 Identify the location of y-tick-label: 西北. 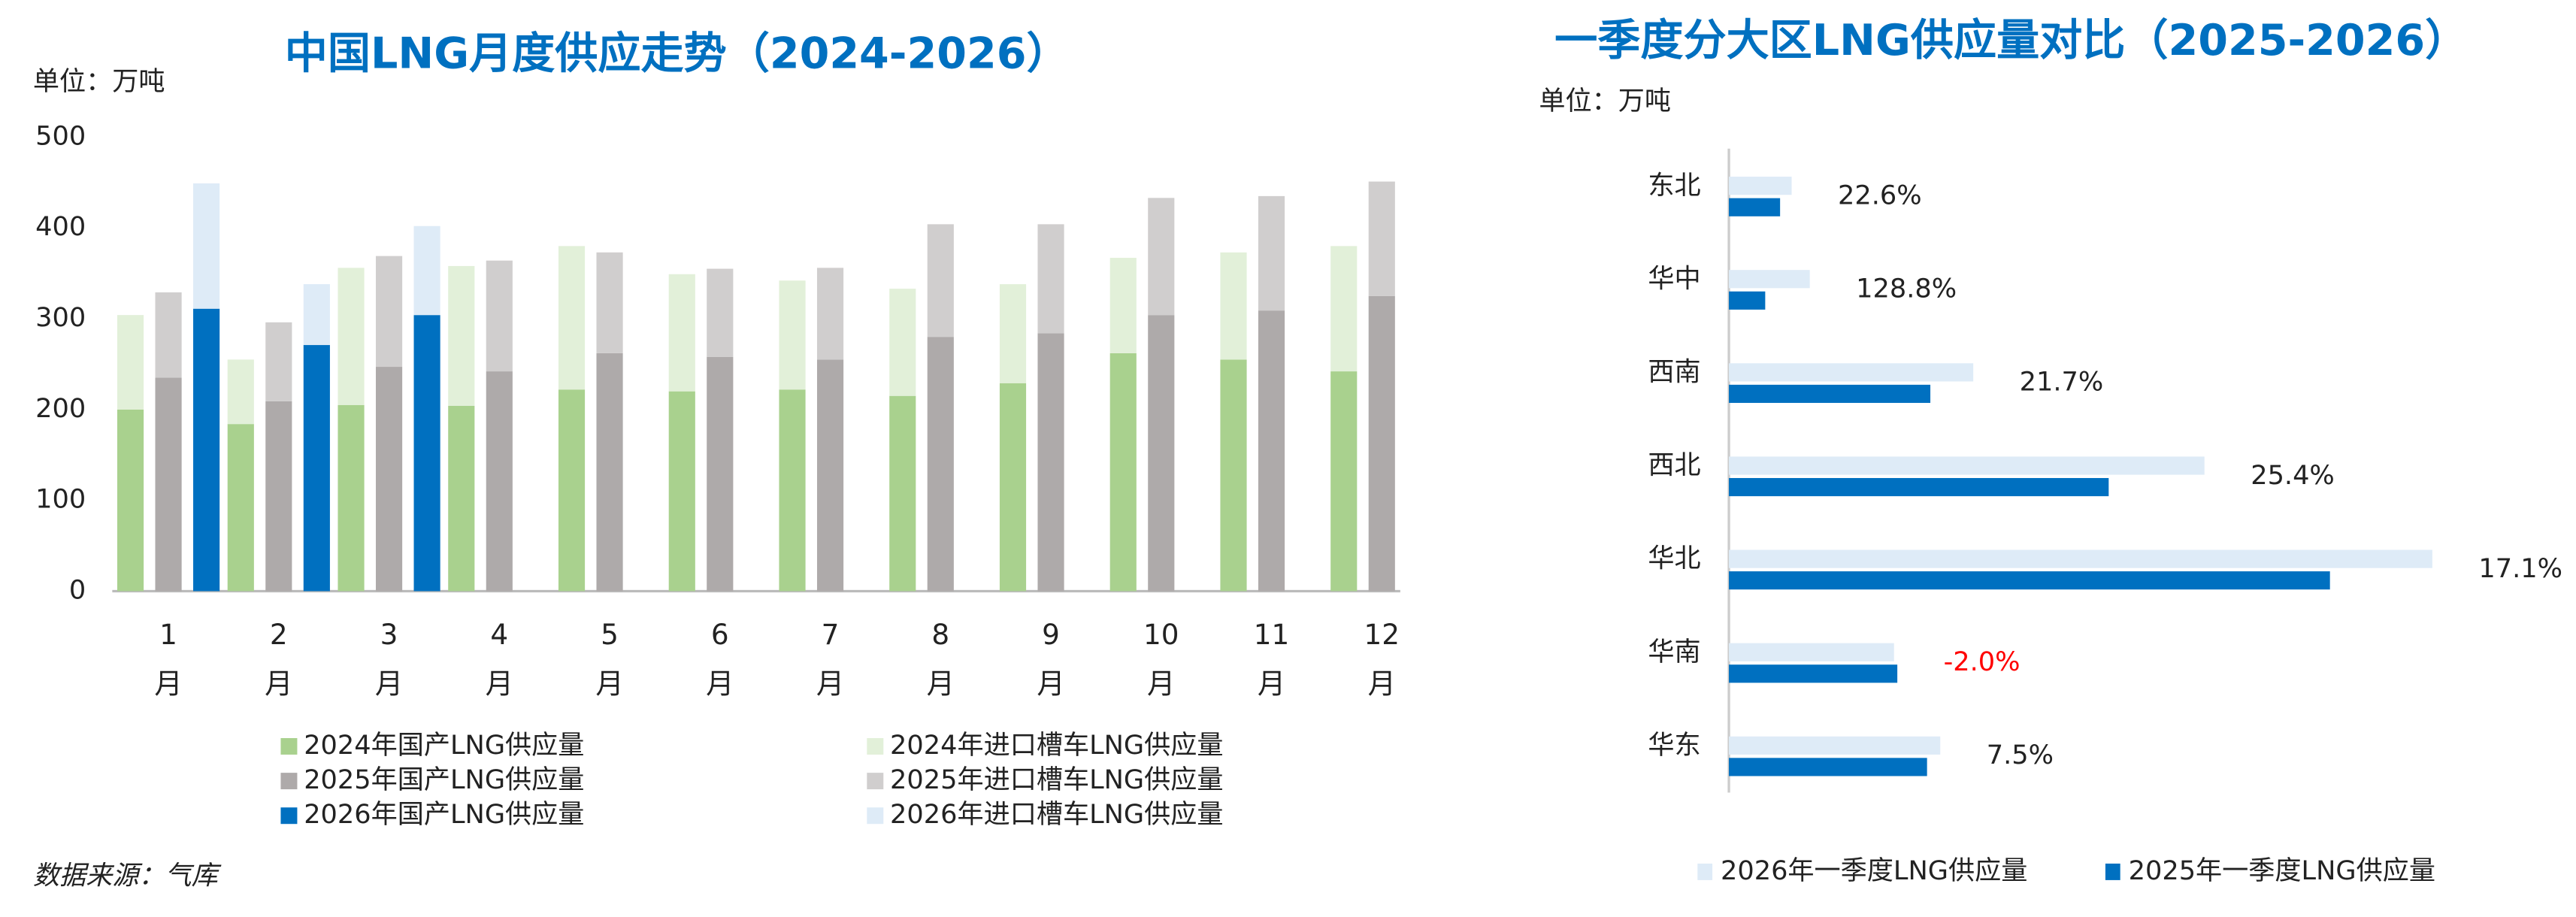
(1674, 465).